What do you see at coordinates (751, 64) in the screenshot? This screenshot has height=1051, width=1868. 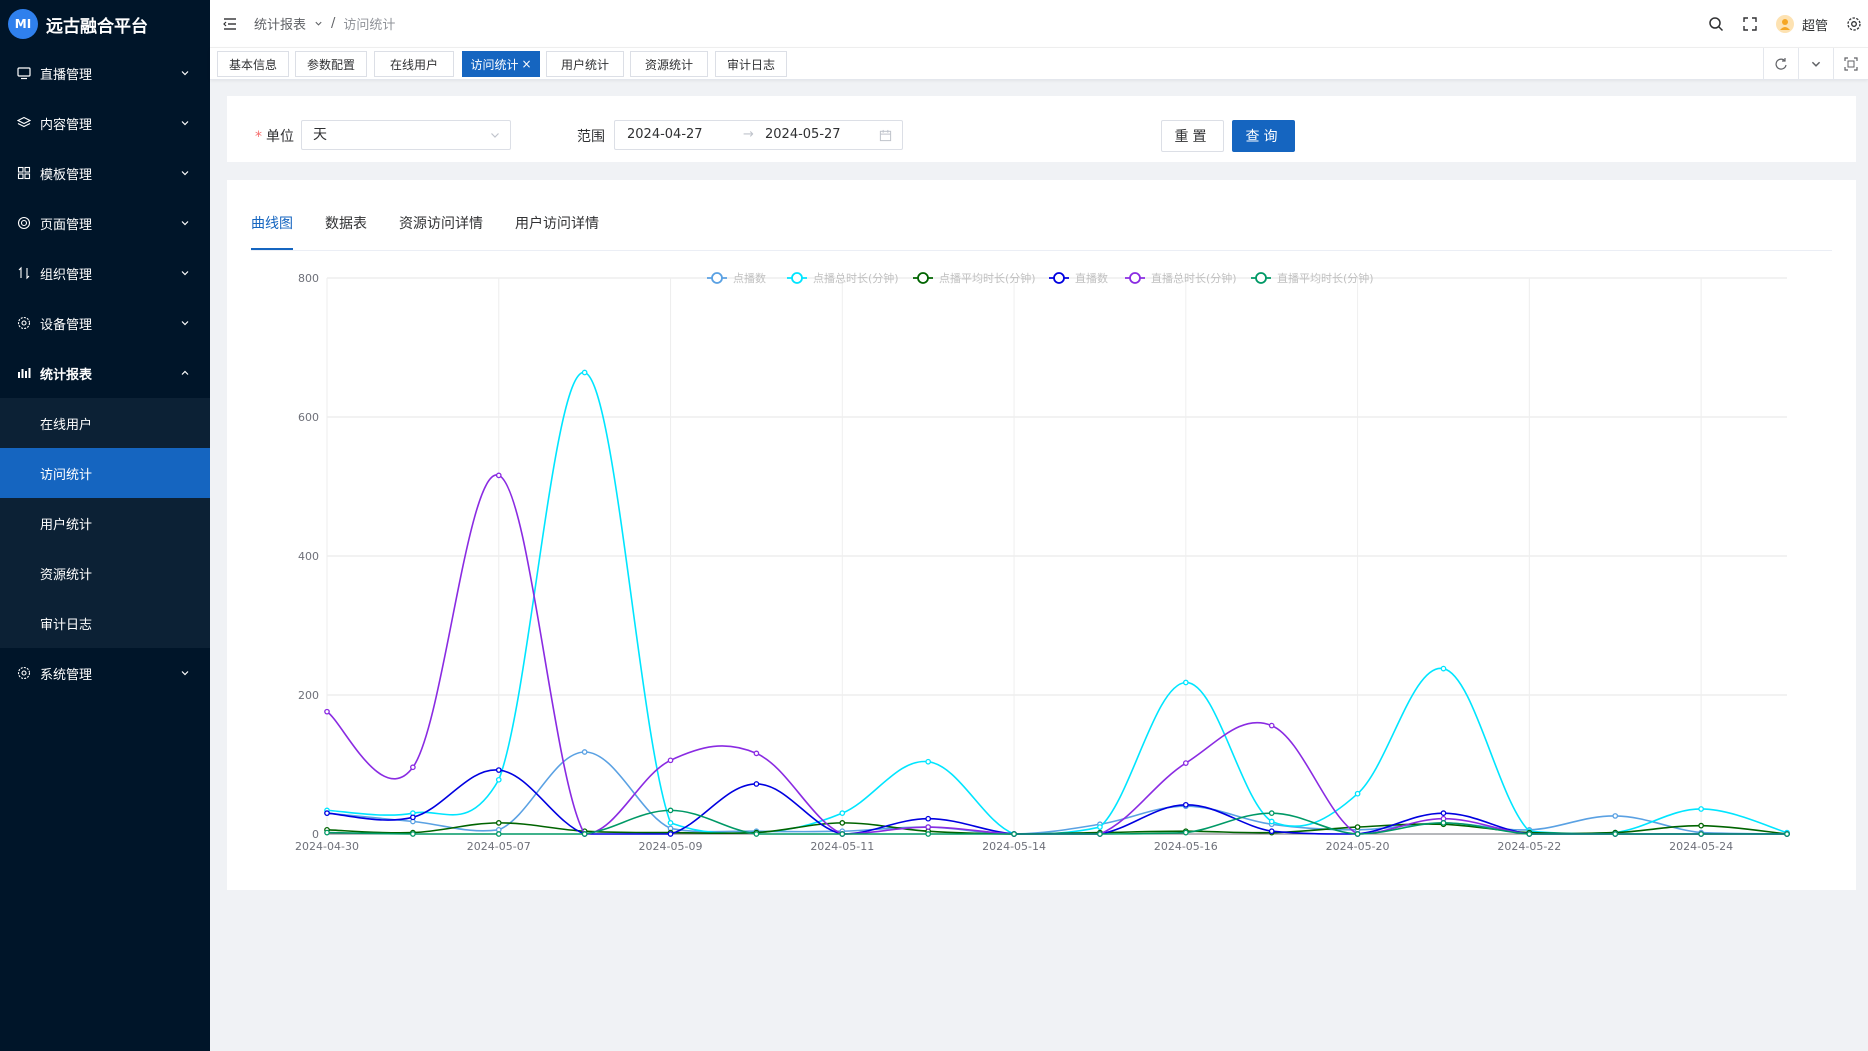 I see `tab-audit-log: 审计日志` at bounding box center [751, 64].